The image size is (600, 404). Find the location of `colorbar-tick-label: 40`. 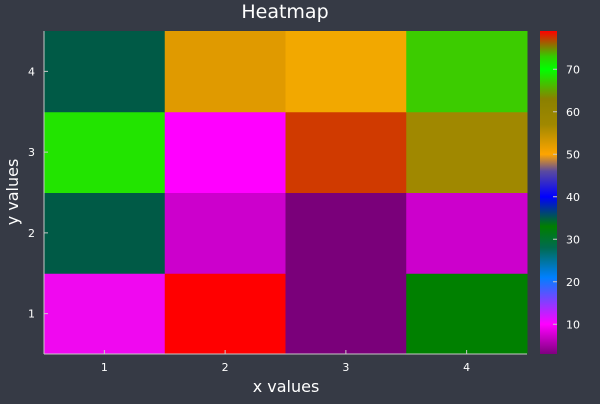

colorbar-tick-label: 40 is located at coordinates (573, 197).